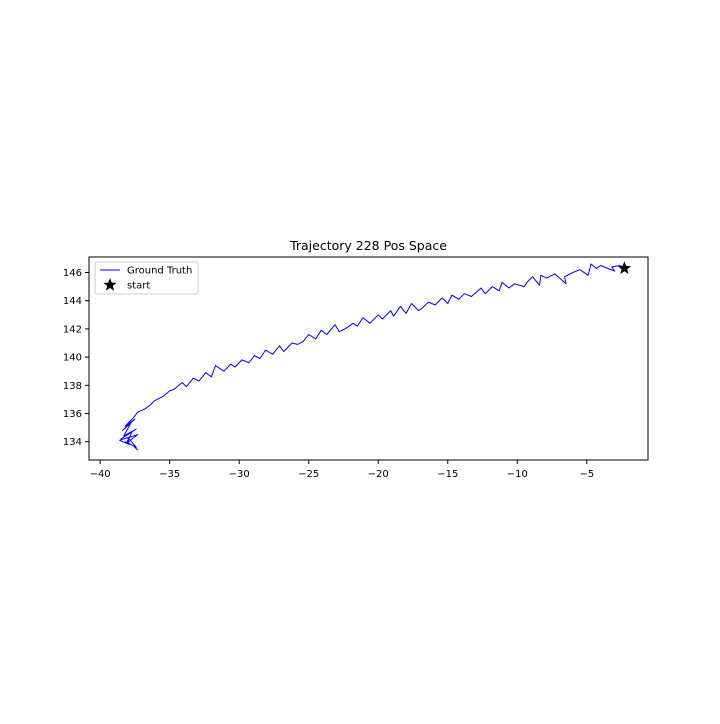 This screenshot has width=720, height=724. Describe the element at coordinates (72, 358) in the screenshot. I see `y-tick-label: 140` at that location.